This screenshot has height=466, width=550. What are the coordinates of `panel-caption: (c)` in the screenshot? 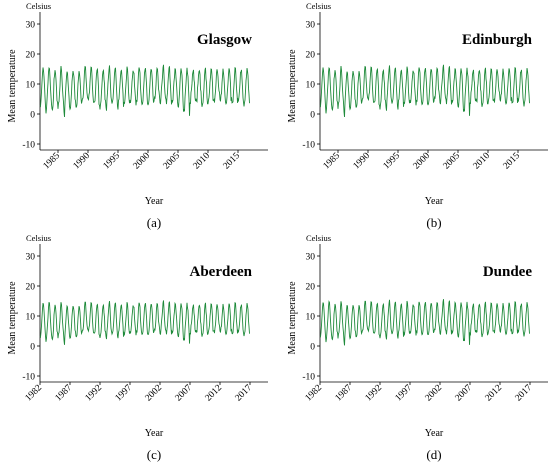 It's located at (154, 454).